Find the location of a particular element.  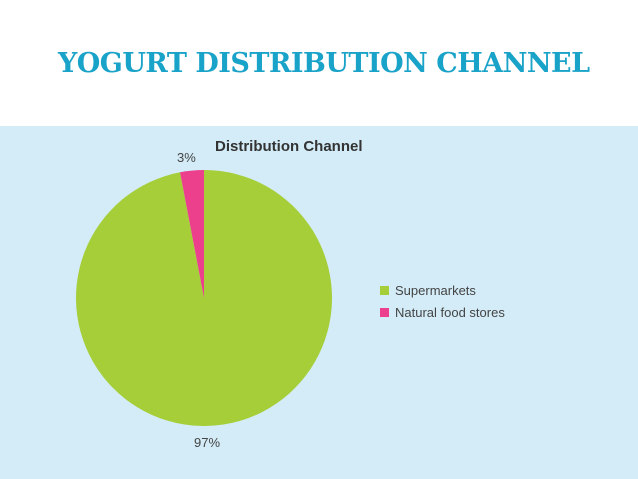

chart-title: Distribution Channel is located at coordinates (289, 146).